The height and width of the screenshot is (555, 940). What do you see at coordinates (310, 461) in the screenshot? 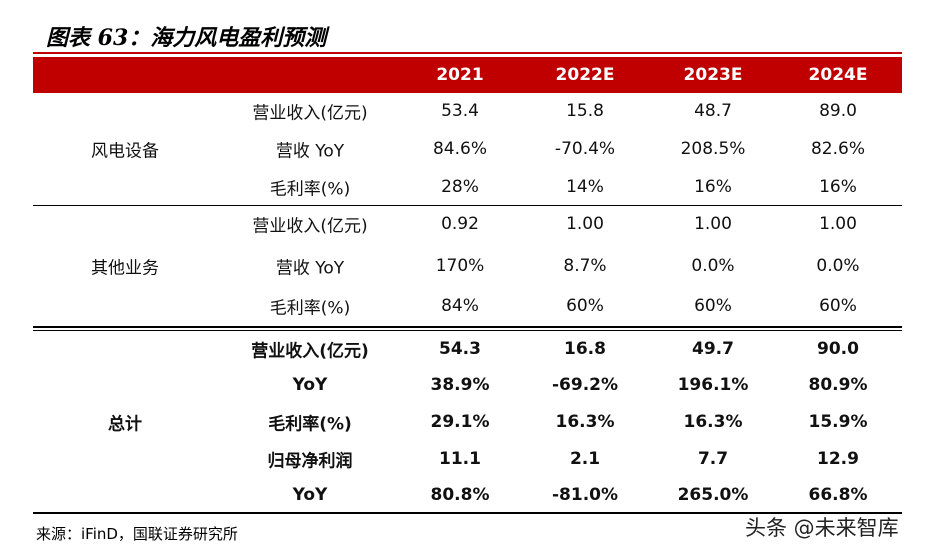
I see `metric-label: 归母净利润` at bounding box center [310, 461].